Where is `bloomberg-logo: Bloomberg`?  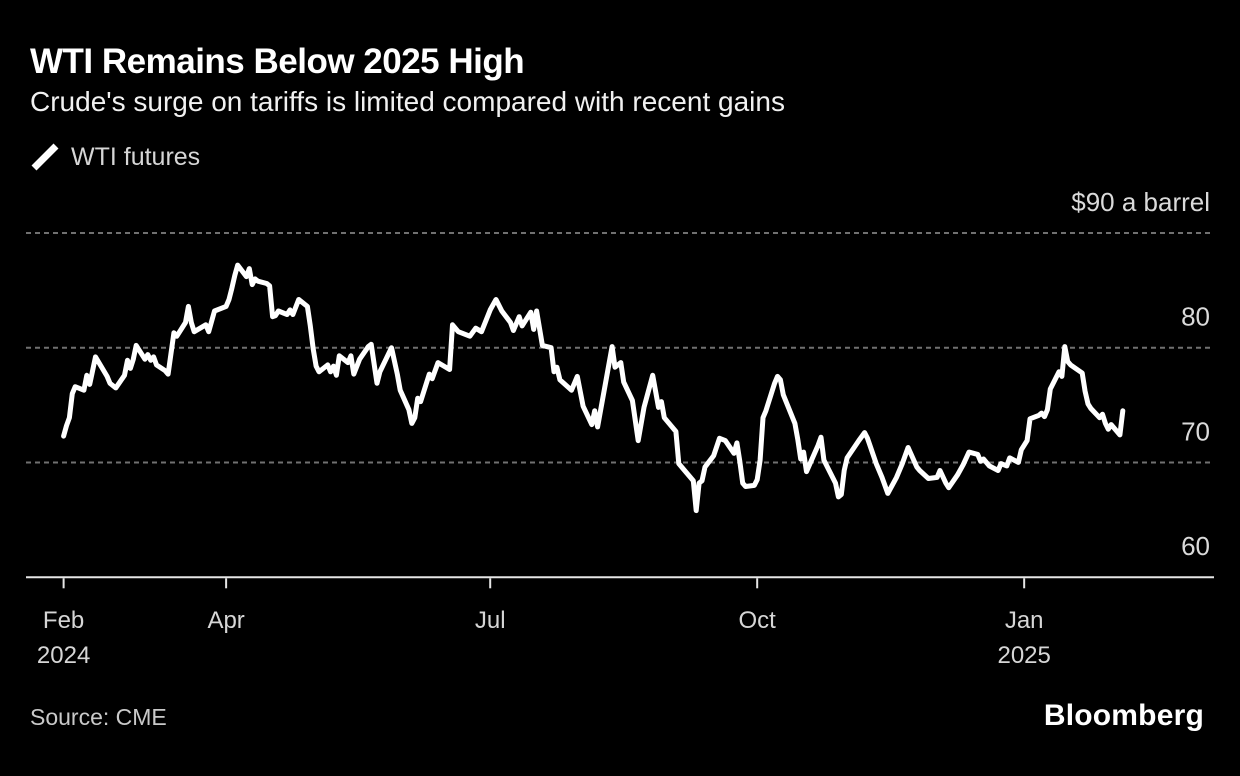 bloomberg-logo: Bloomberg is located at coordinates (1123, 715).